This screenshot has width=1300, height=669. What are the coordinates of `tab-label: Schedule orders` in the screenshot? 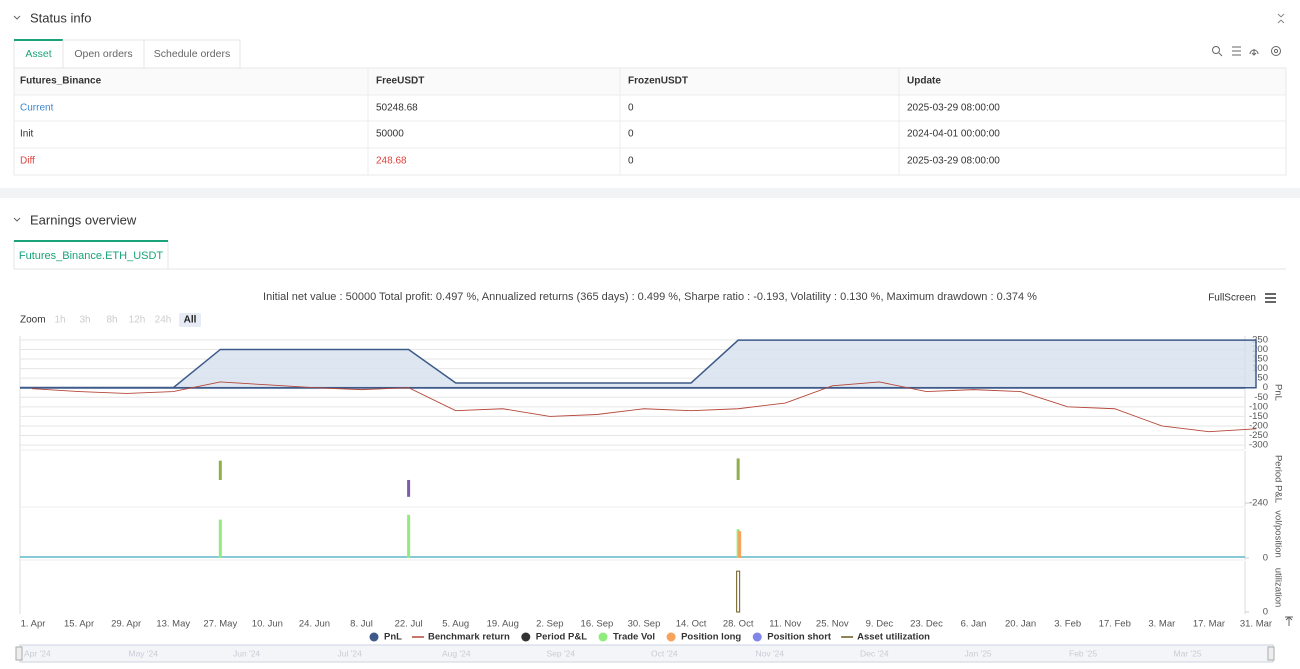 It's located at (192, 54).